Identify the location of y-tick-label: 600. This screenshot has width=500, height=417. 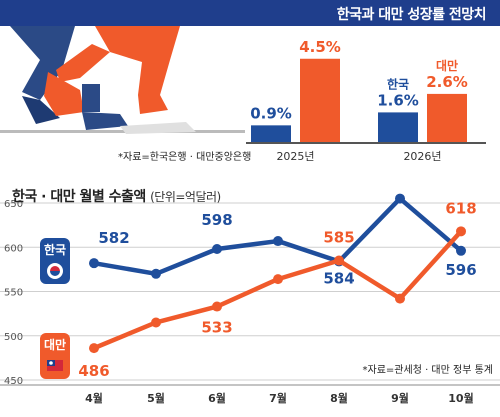
(13, 248).